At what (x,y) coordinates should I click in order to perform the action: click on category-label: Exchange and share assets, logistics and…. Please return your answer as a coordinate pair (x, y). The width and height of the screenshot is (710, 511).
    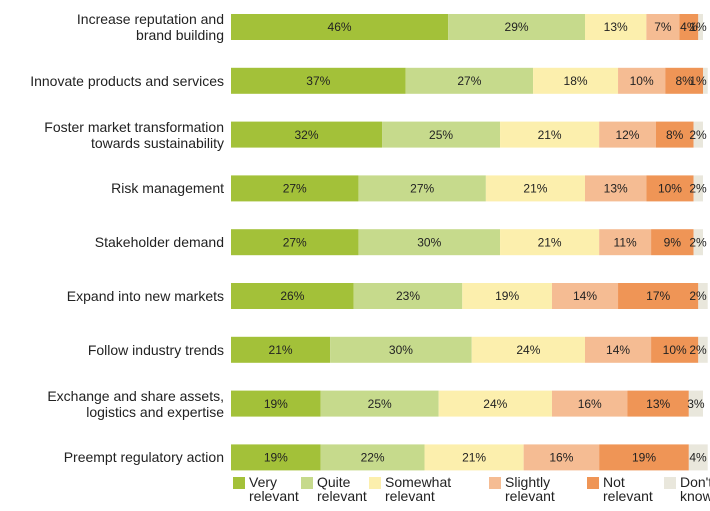
    Looking at the image, I should click on (135, 403).